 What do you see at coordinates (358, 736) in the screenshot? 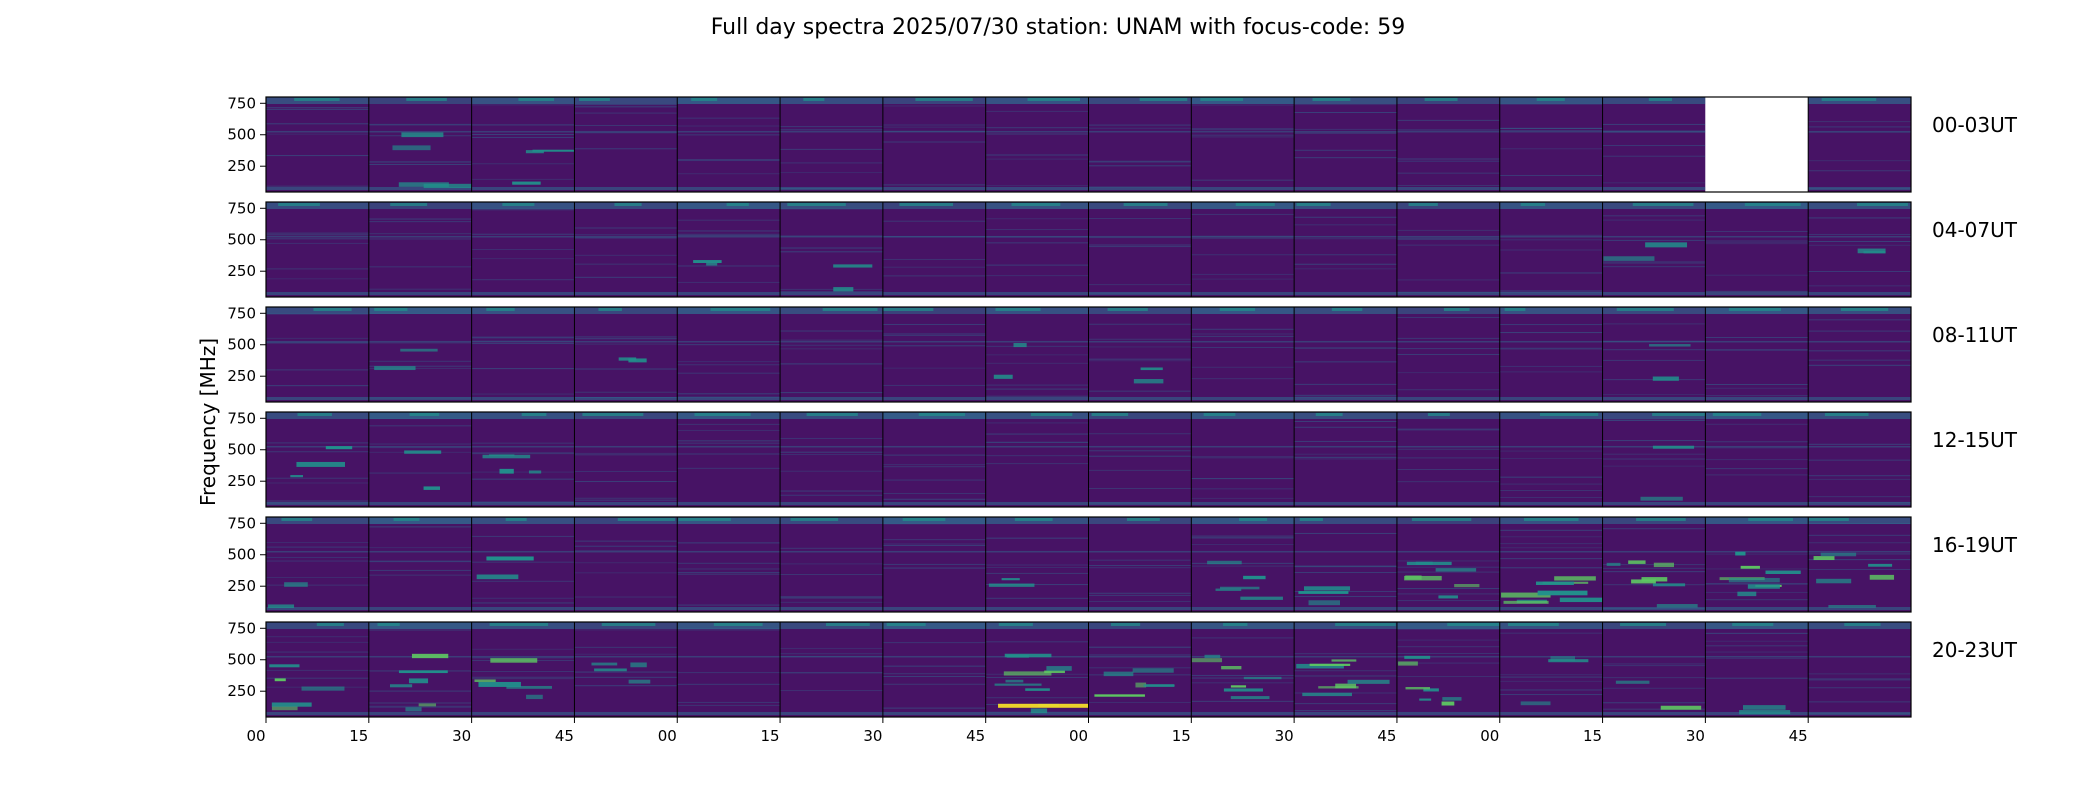
I see `x-tick-label: 15` at bounding box center [358, 736].